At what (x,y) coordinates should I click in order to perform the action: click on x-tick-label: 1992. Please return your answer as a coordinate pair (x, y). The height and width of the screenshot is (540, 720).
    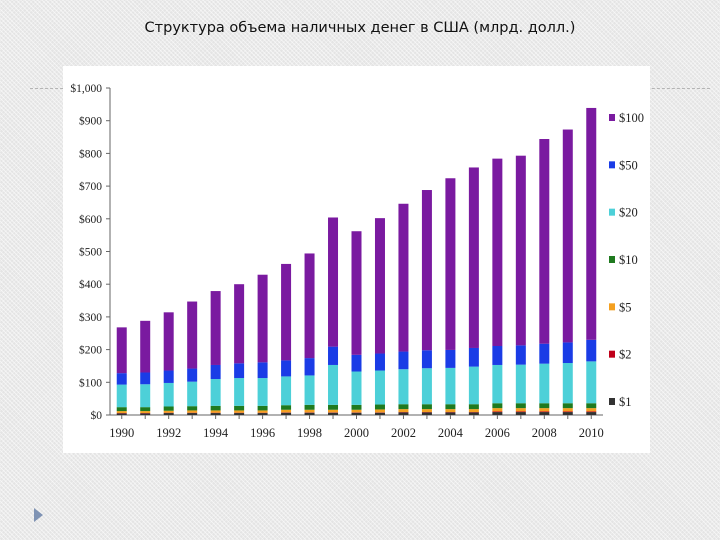
    Looking at the image, I should click on (168, 433).